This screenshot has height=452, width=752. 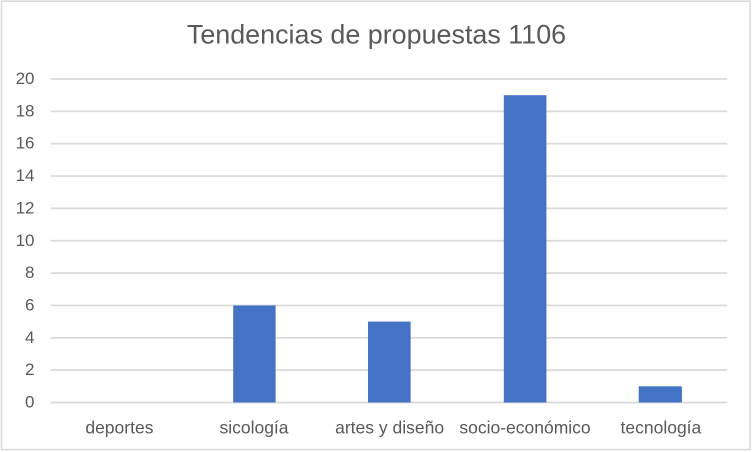 I want to click on svg-text: 0, so click(x=29, y=402).